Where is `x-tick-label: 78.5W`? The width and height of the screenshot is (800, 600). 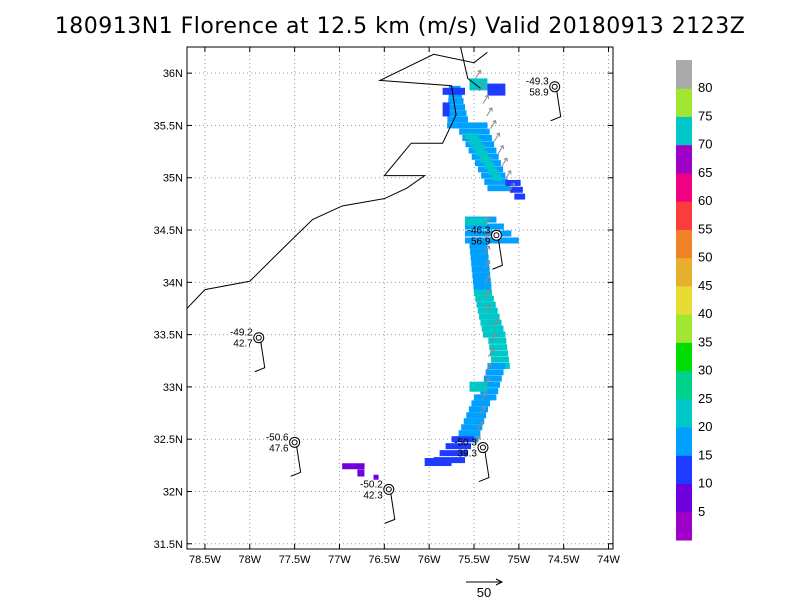 x-tick-label: 78.5W is located at coordinates (205, 560).